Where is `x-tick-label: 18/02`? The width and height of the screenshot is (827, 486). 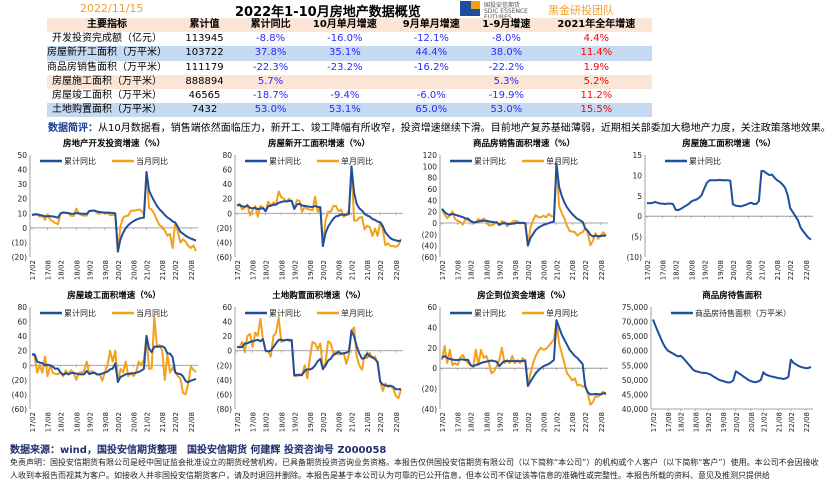
x-tick-label: 18/02 is located at coordinates (682, 422).